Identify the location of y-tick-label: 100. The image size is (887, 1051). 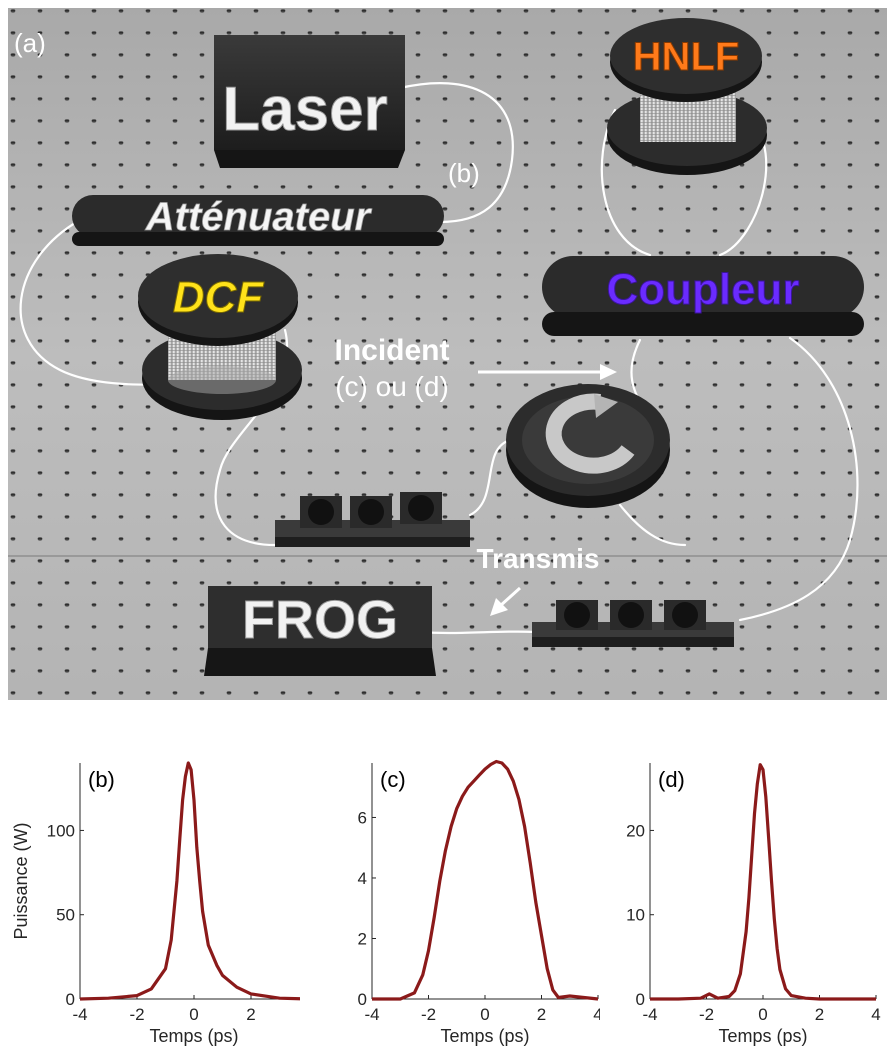
(61, 830).